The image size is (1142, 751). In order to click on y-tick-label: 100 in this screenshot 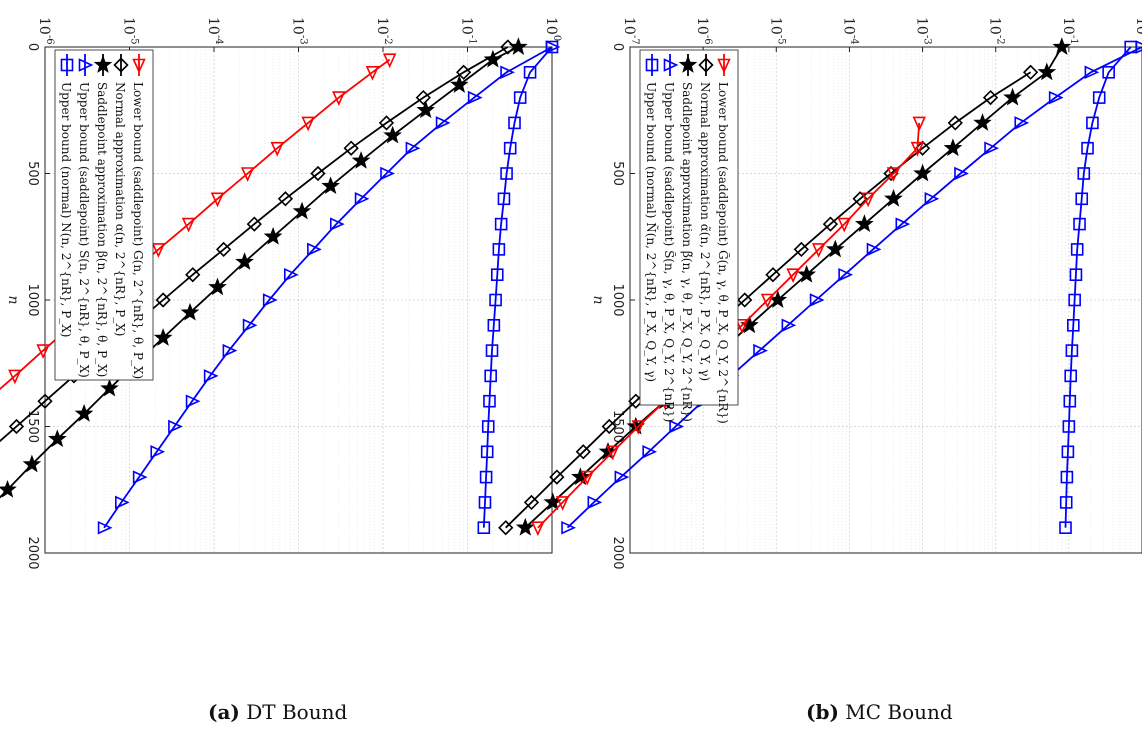, I will do `click(552, 29)`.